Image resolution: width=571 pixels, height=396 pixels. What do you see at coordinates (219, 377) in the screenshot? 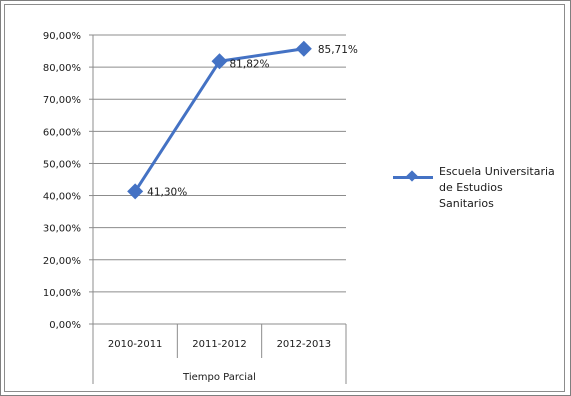
I see `x-axis-group-label: Tiempo Parcial` at bounding box center [219, 377].